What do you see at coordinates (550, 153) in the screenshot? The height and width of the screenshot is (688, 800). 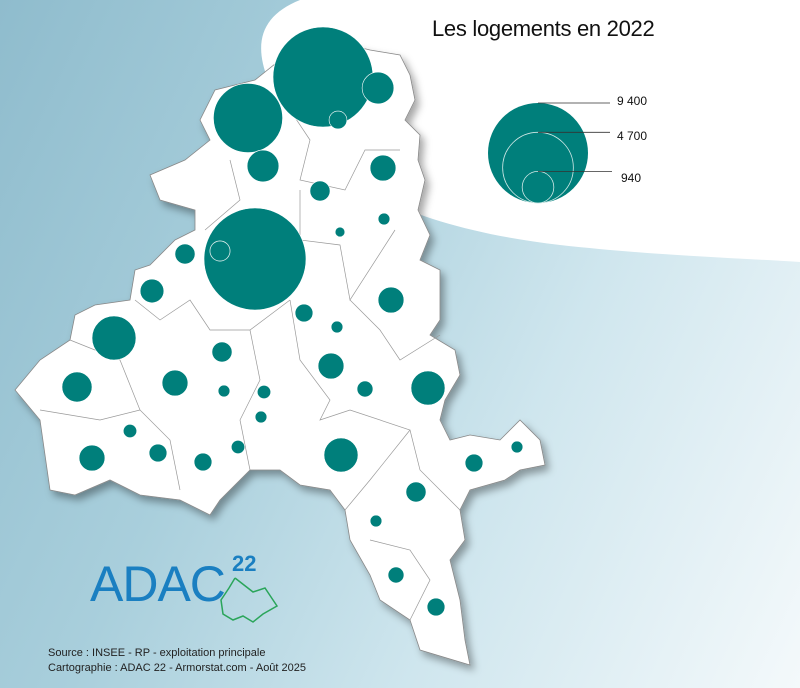 I see `legend-circles` at bounding box center [550, 153].